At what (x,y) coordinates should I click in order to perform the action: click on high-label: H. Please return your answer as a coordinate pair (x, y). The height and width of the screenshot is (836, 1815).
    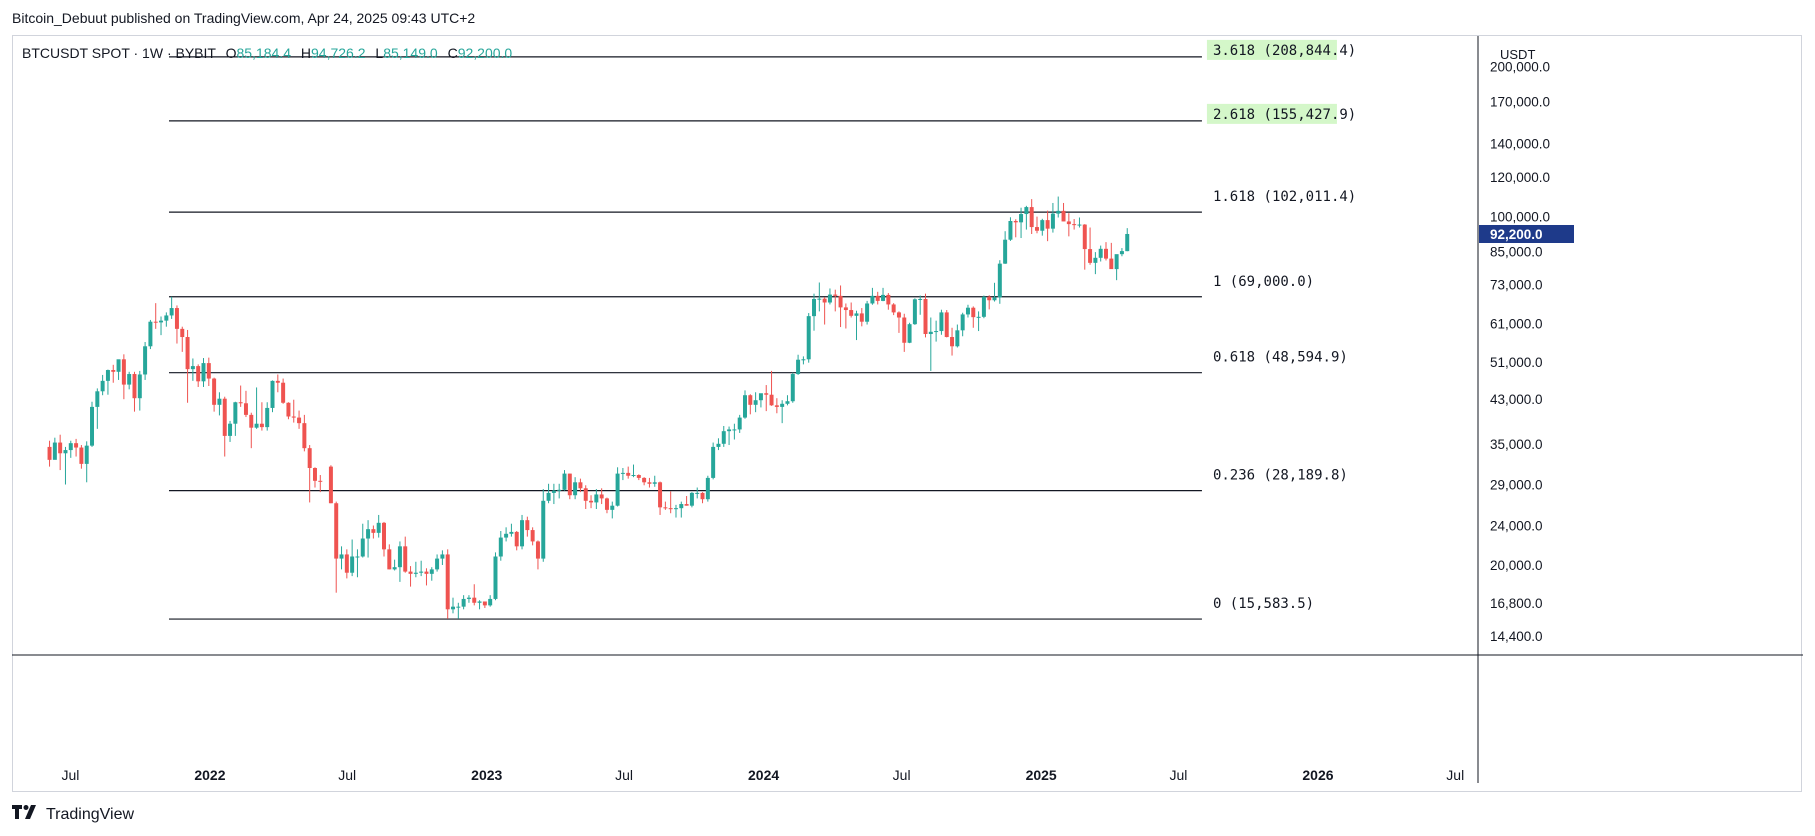
    Looking at the image, I should click on (305, 53).